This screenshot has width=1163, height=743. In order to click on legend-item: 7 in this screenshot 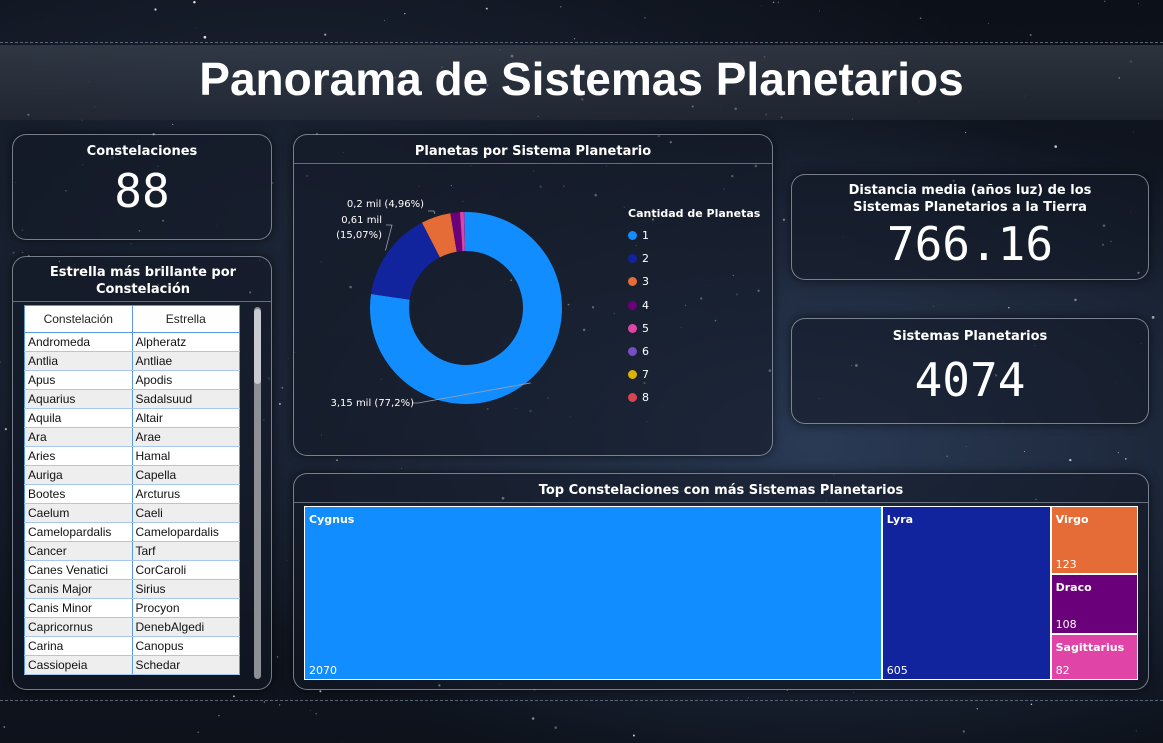, I will do `click(694, 374)`.